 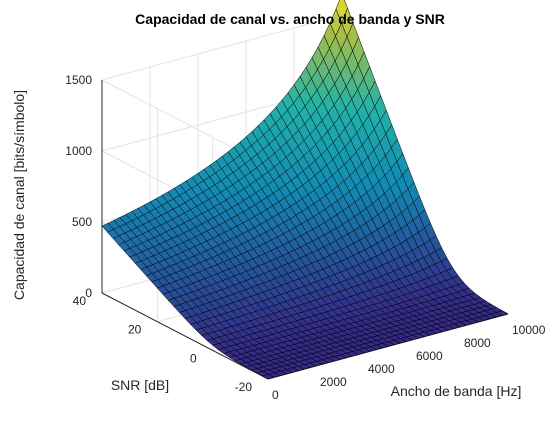 What do you see at coordinates (88, 293) in the screenshot?
I see `z-tick-label: 0` at bounding box center [88, 293].